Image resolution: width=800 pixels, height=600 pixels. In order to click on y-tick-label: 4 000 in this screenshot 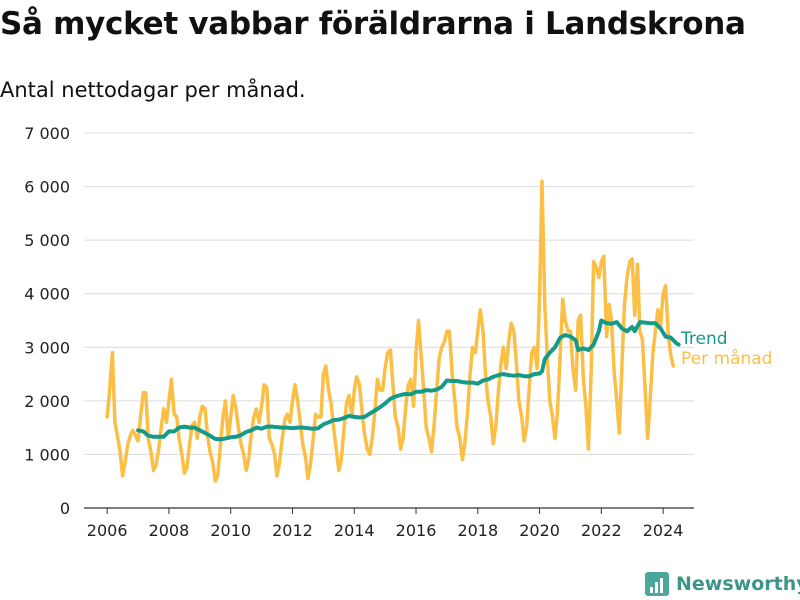, I will do `click(47, 294)`.